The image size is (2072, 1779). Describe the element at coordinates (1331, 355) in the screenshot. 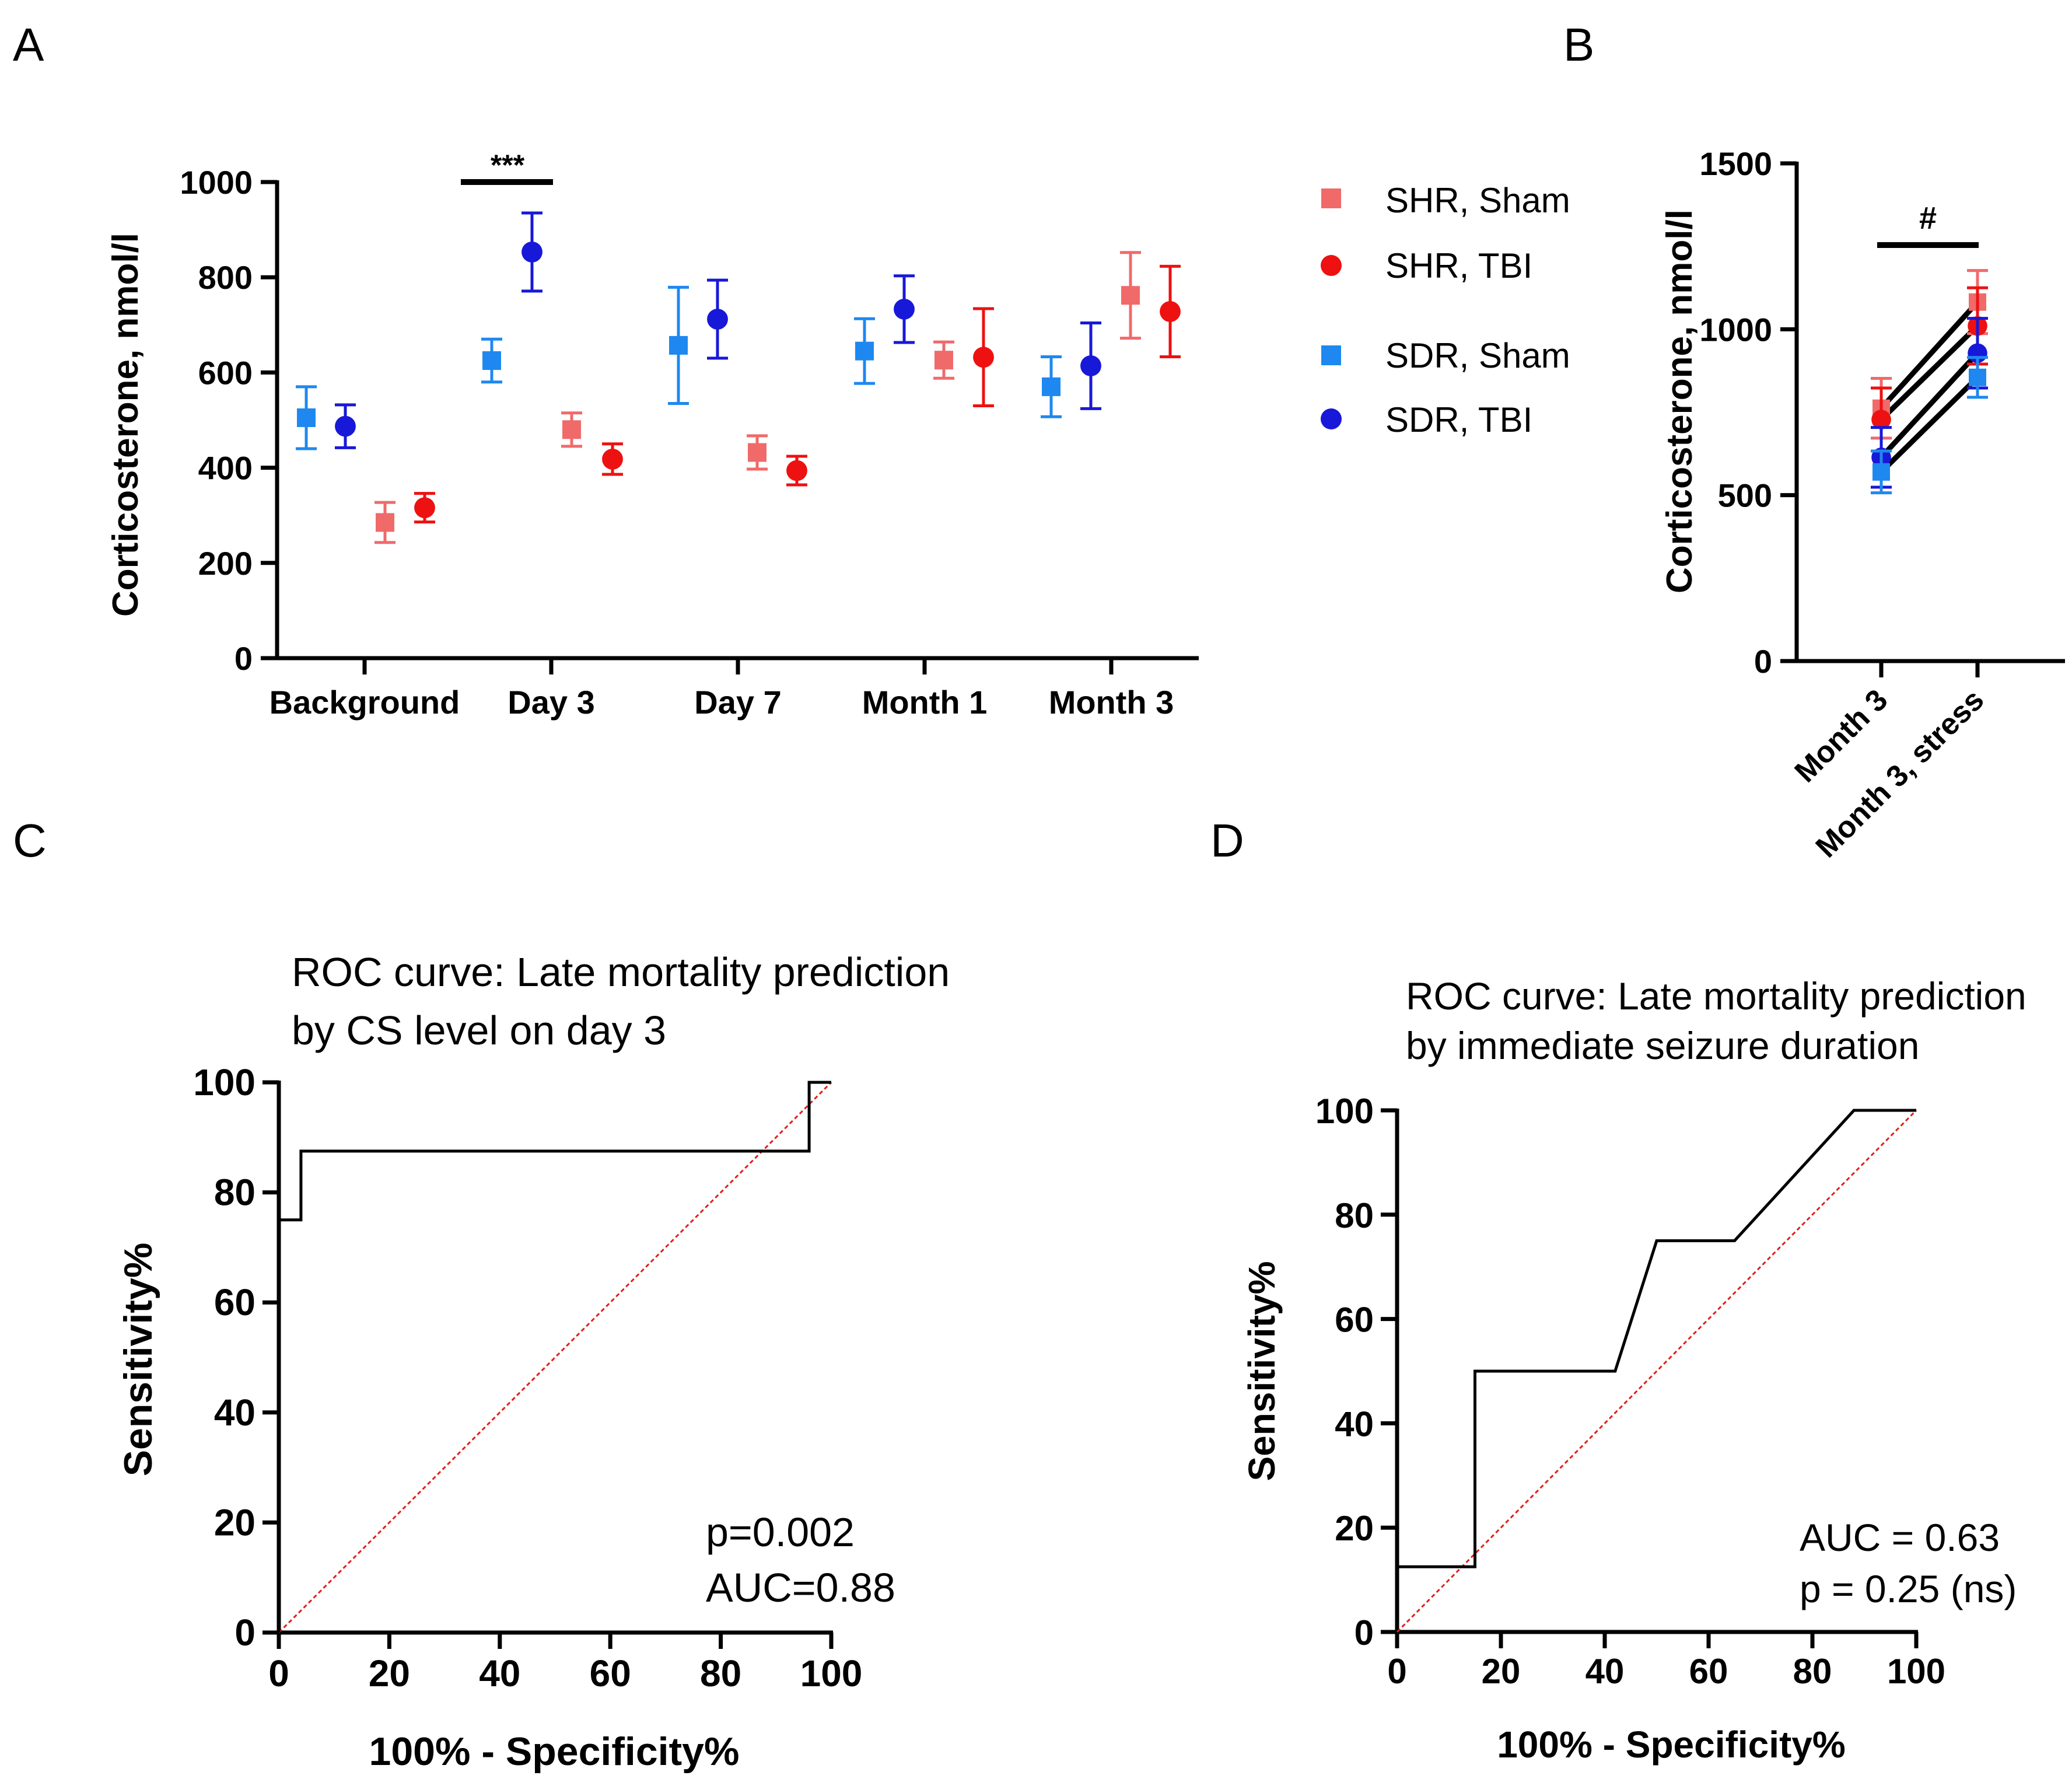

I see `legend-marker-sdr-sham` at that location.